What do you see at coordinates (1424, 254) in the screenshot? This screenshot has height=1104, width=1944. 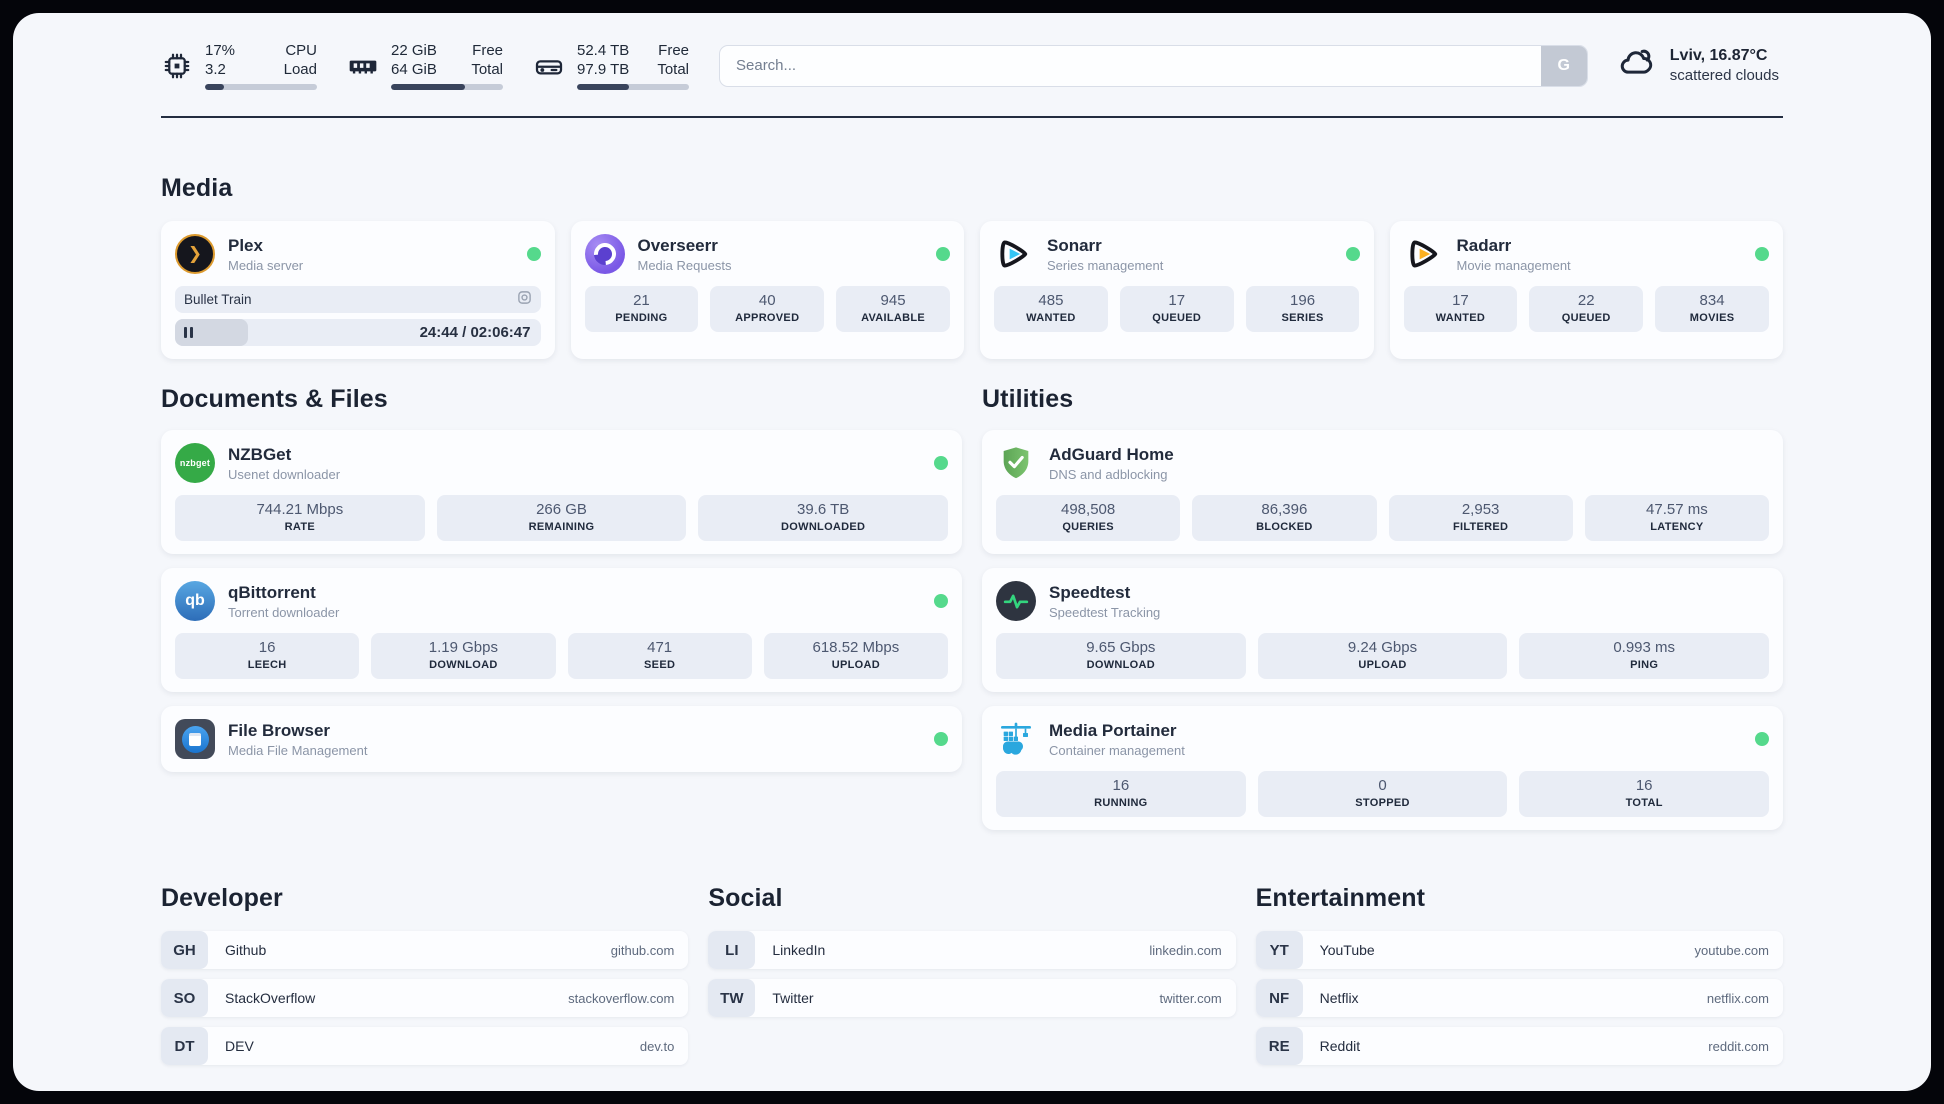 I see `radarr-icon` at bounding box center [1424, 254].